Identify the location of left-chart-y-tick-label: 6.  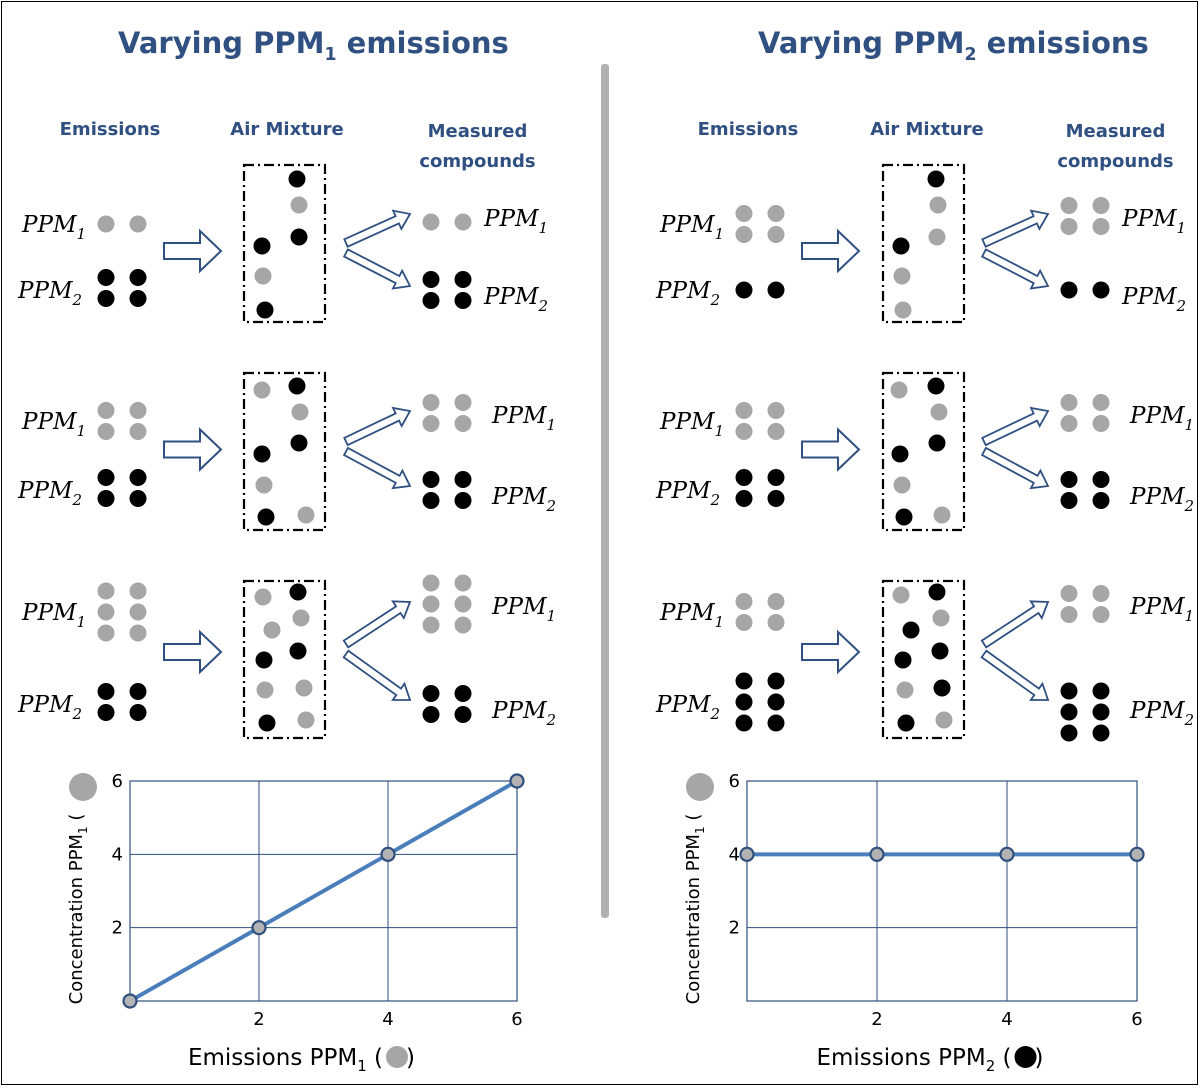
(117, 781).